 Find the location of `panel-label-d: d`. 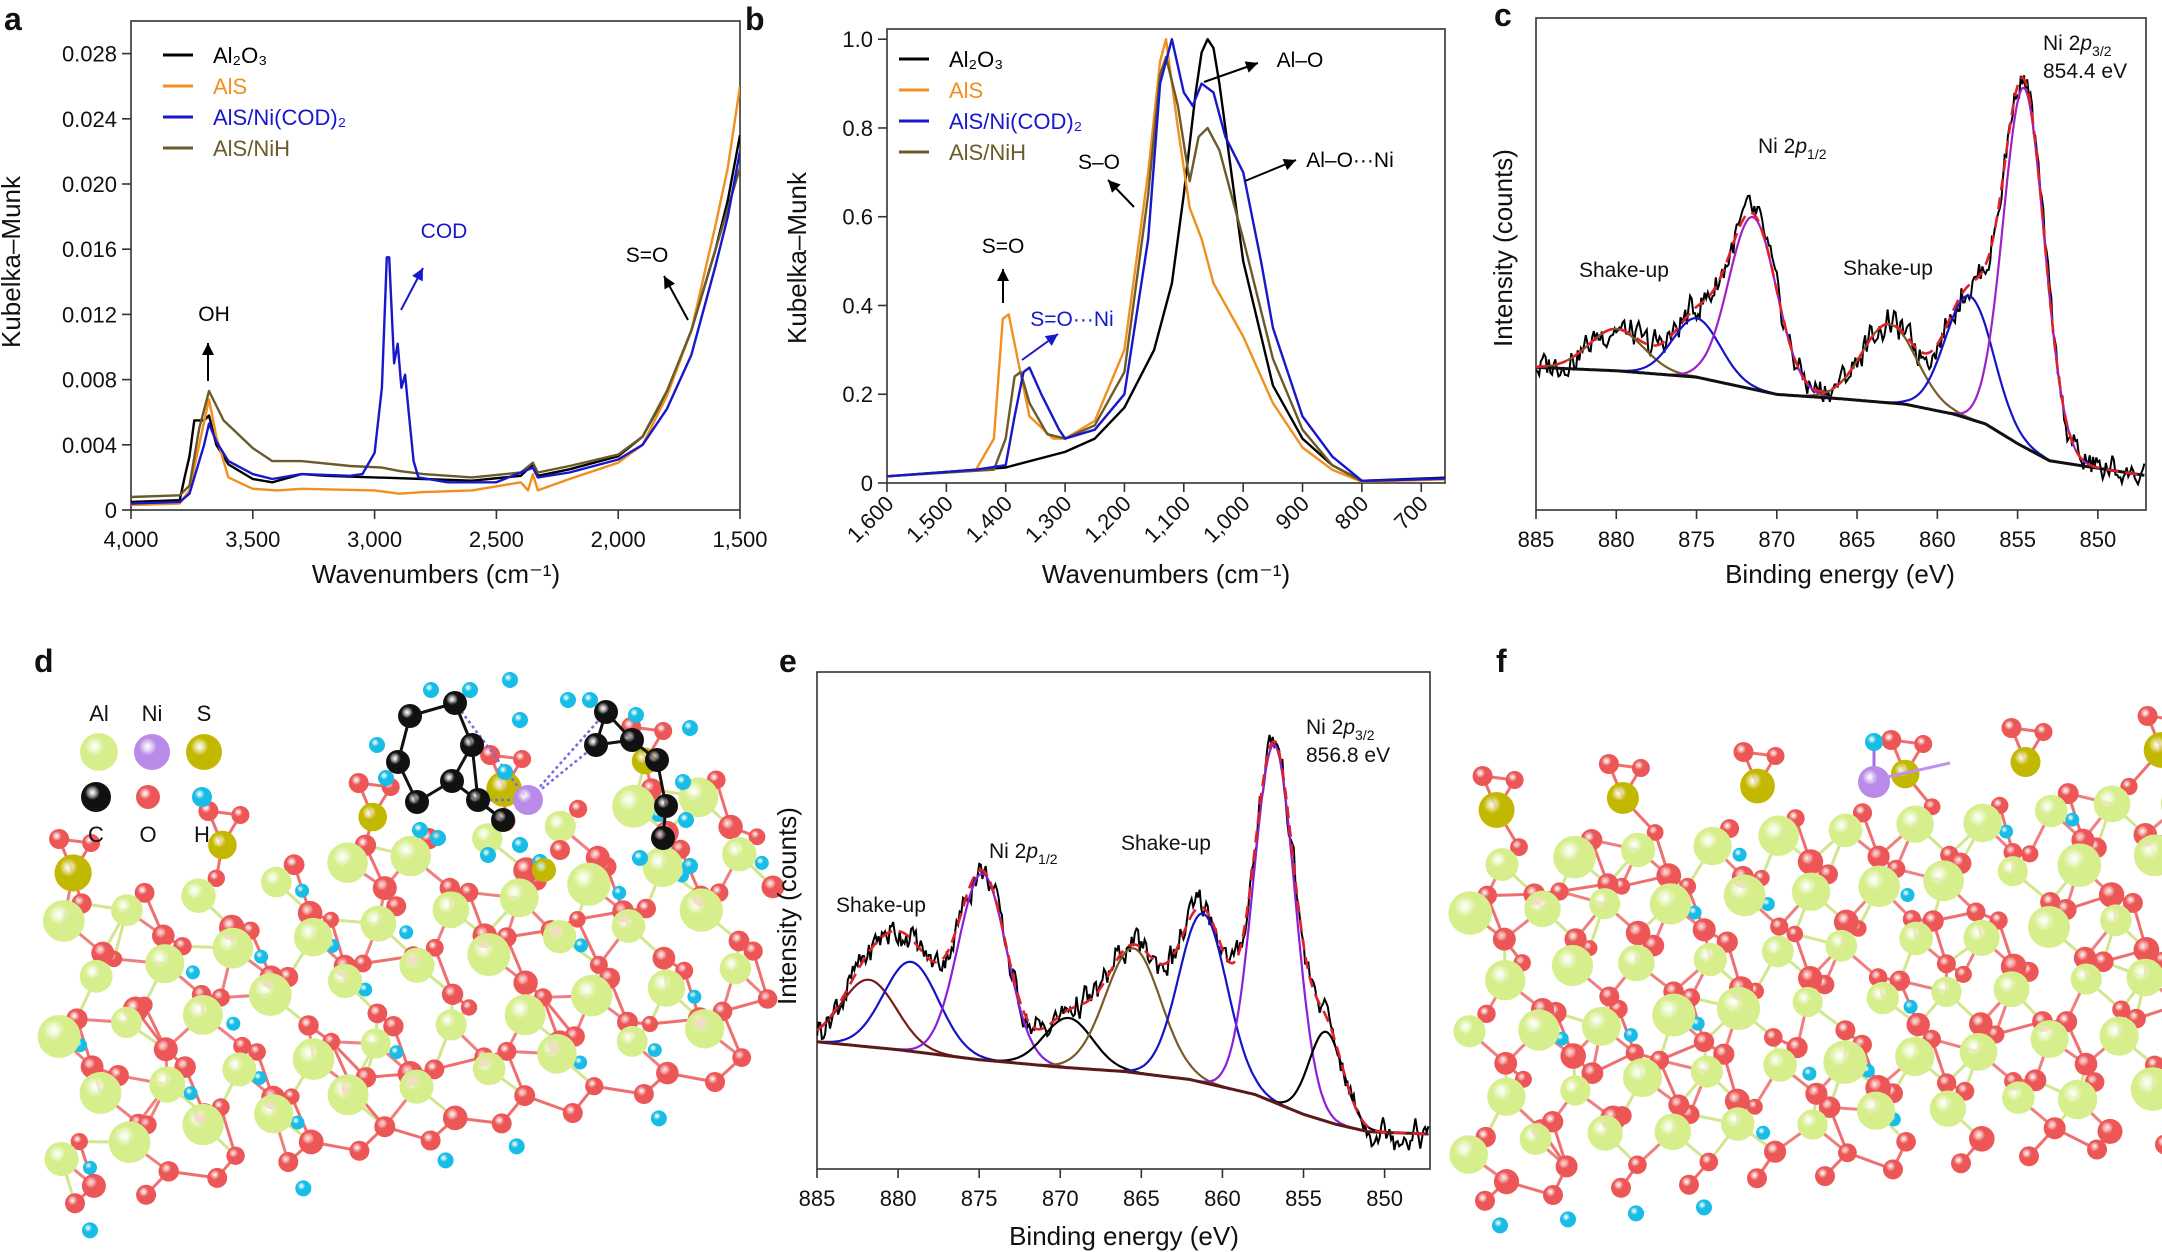

panel-label-d: d is located at coordinates (44, 661).